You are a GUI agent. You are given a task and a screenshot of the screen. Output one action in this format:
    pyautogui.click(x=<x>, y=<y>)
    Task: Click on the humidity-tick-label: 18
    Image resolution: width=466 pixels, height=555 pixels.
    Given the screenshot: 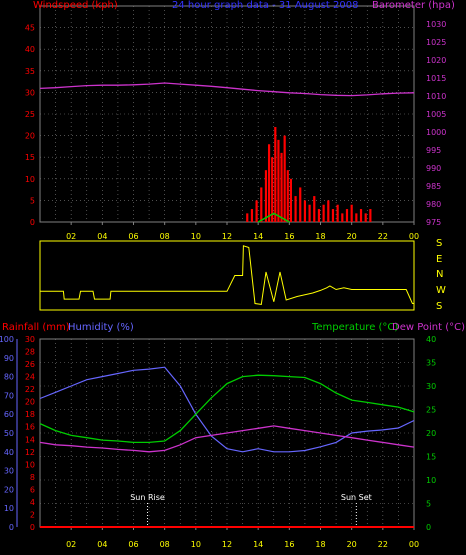 What is the action you would take?
    pyautogui.click(x=30, y=414)
    